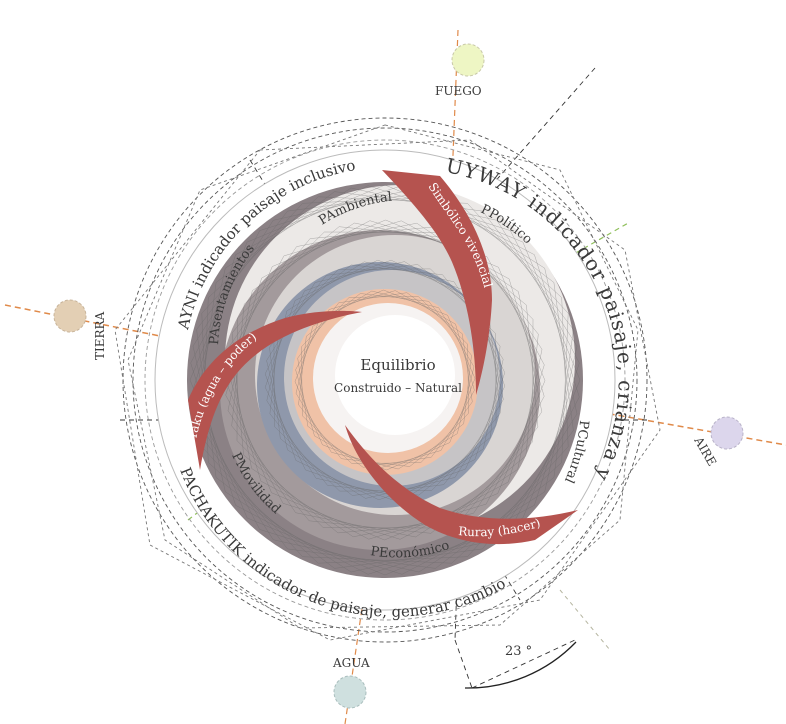 The image size is (786, 724). I want to click on arrow-simbolico, so click(437, 282).